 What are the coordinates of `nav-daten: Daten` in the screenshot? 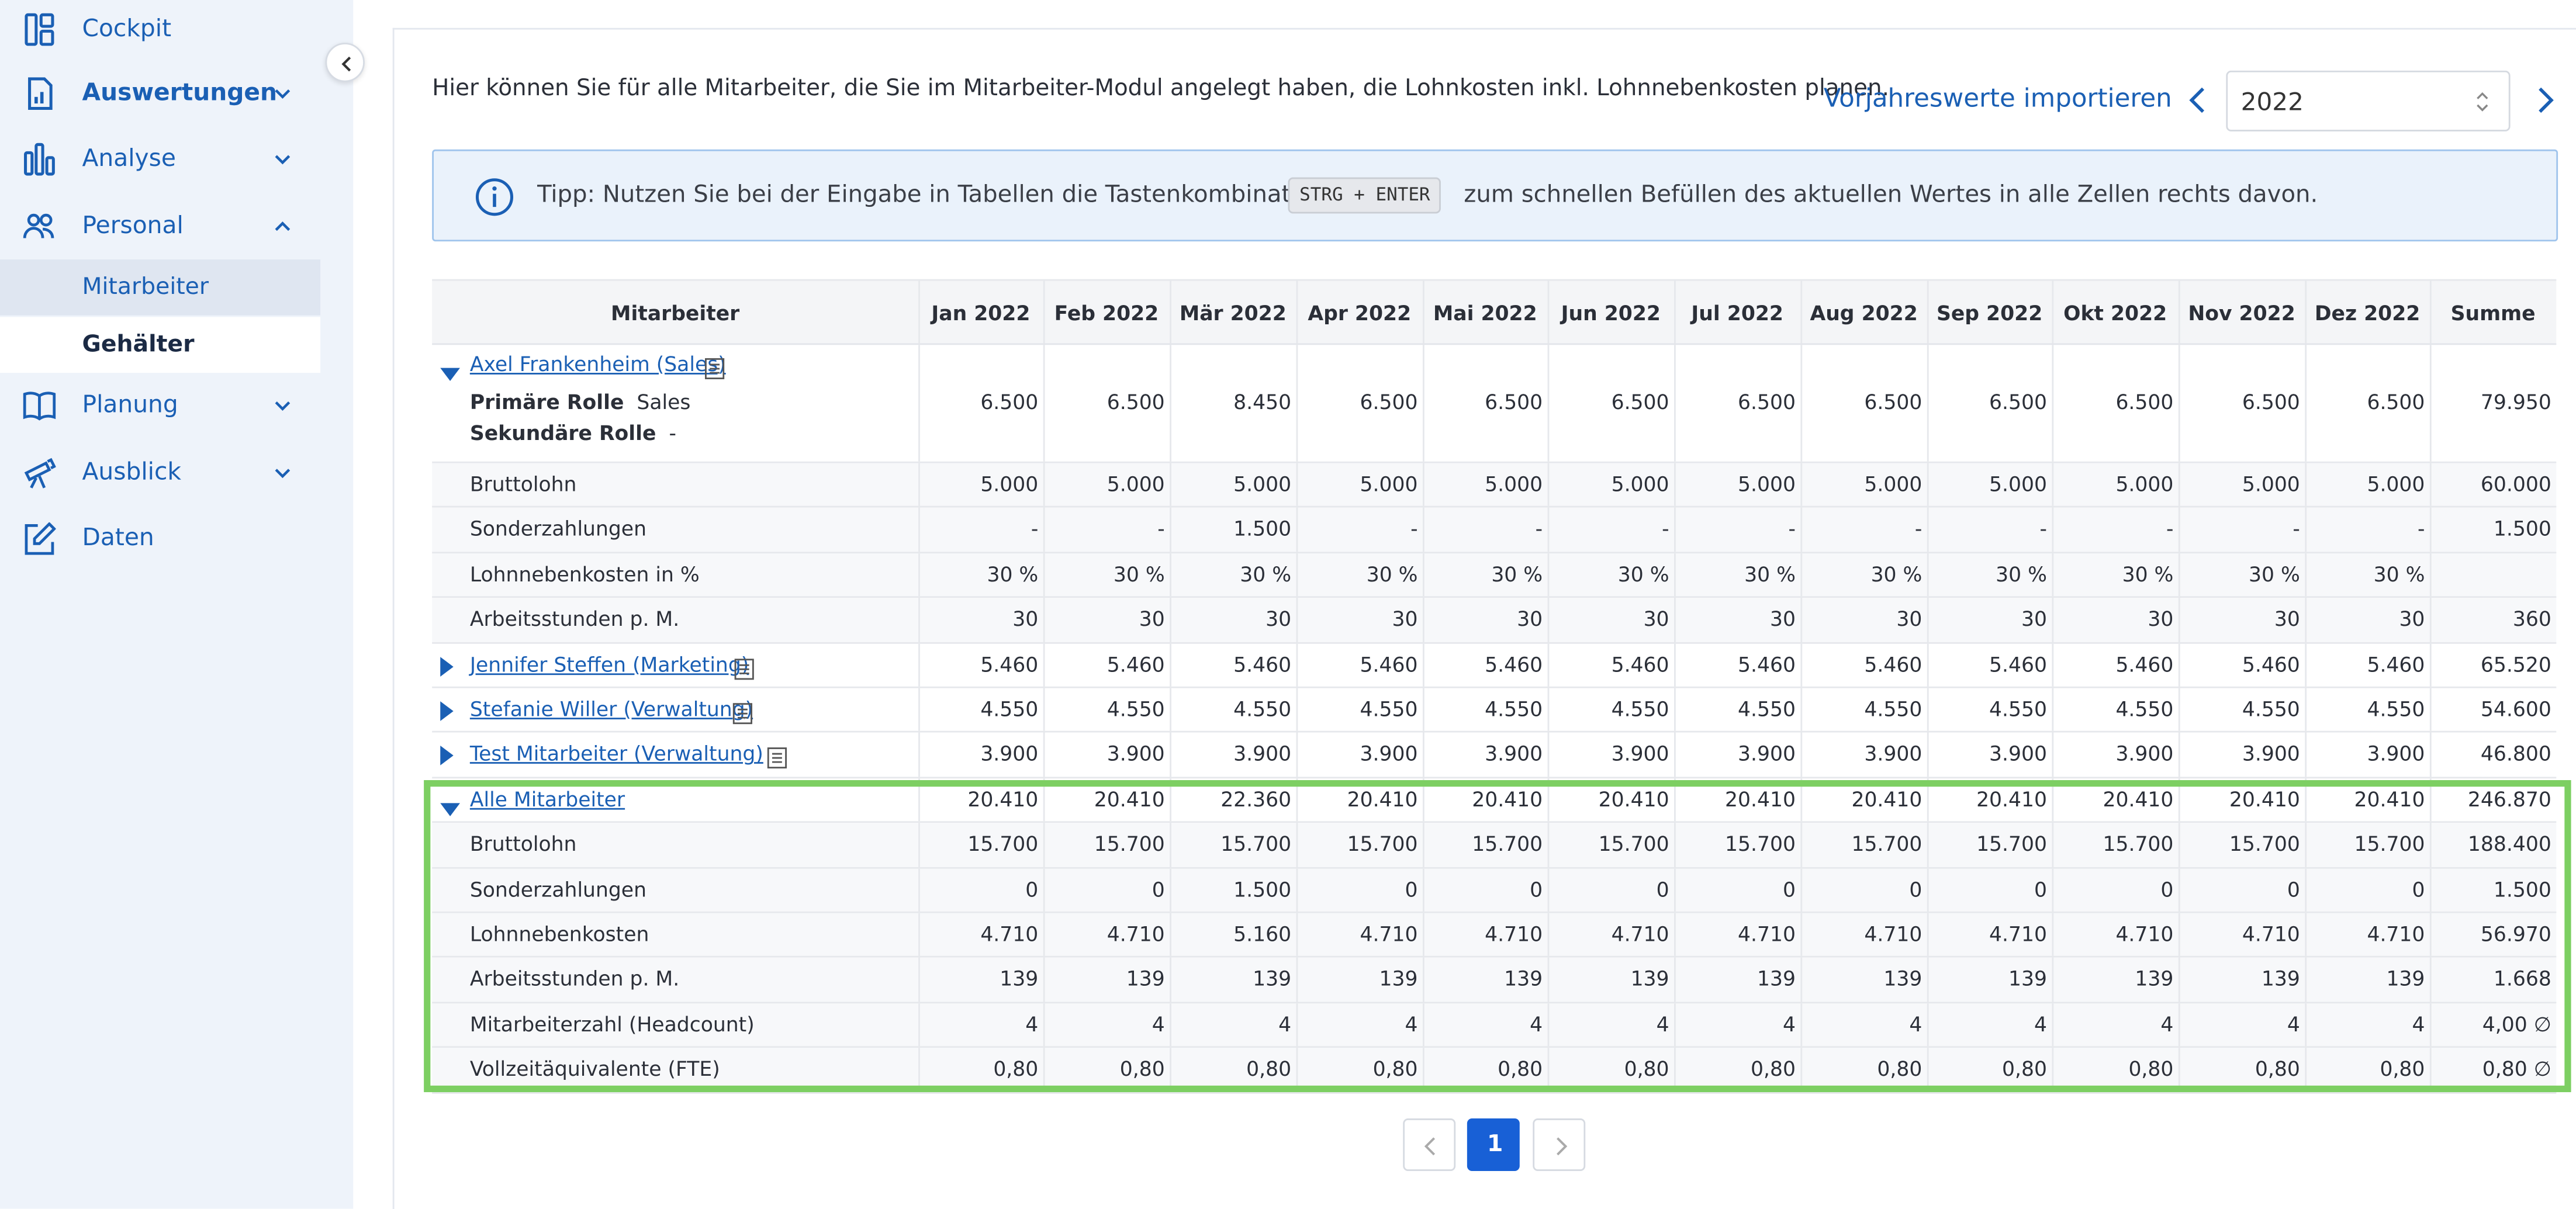 It's located at (160, 538).